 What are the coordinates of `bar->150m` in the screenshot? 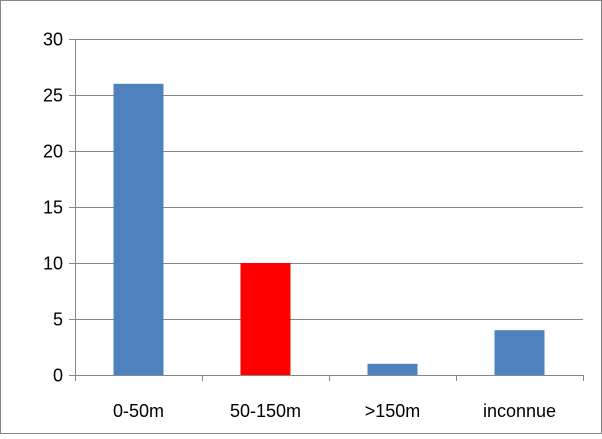 It's located at (392, 369).